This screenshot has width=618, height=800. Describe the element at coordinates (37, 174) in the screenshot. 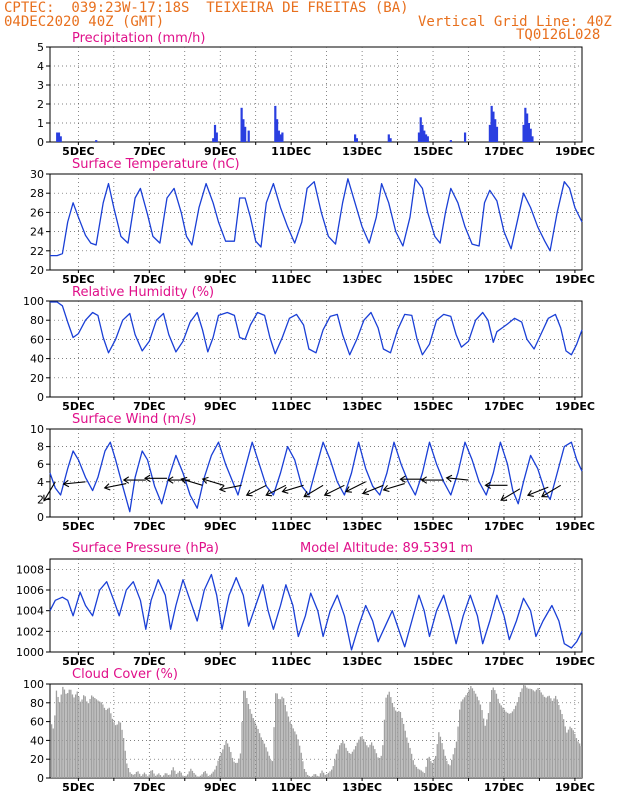

I see `temp-ytick-label: 30` at that location.